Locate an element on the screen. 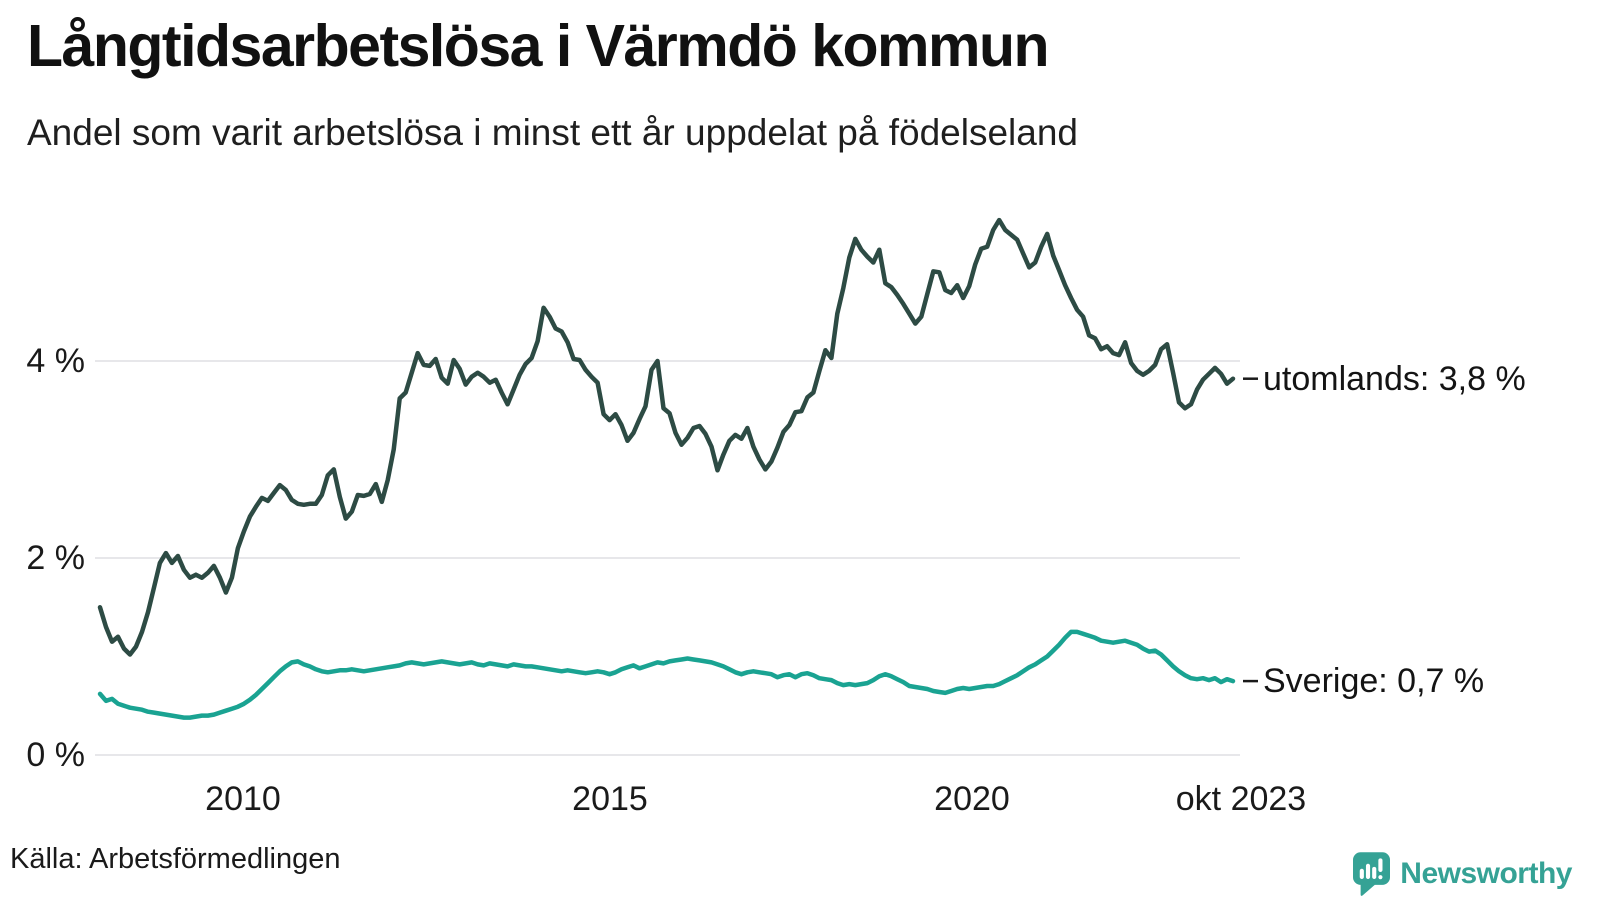 The image size is (1600, 900). page-title: Långtidsarbetslösa i Värmdö kommun is located at coordinates (538, 46).